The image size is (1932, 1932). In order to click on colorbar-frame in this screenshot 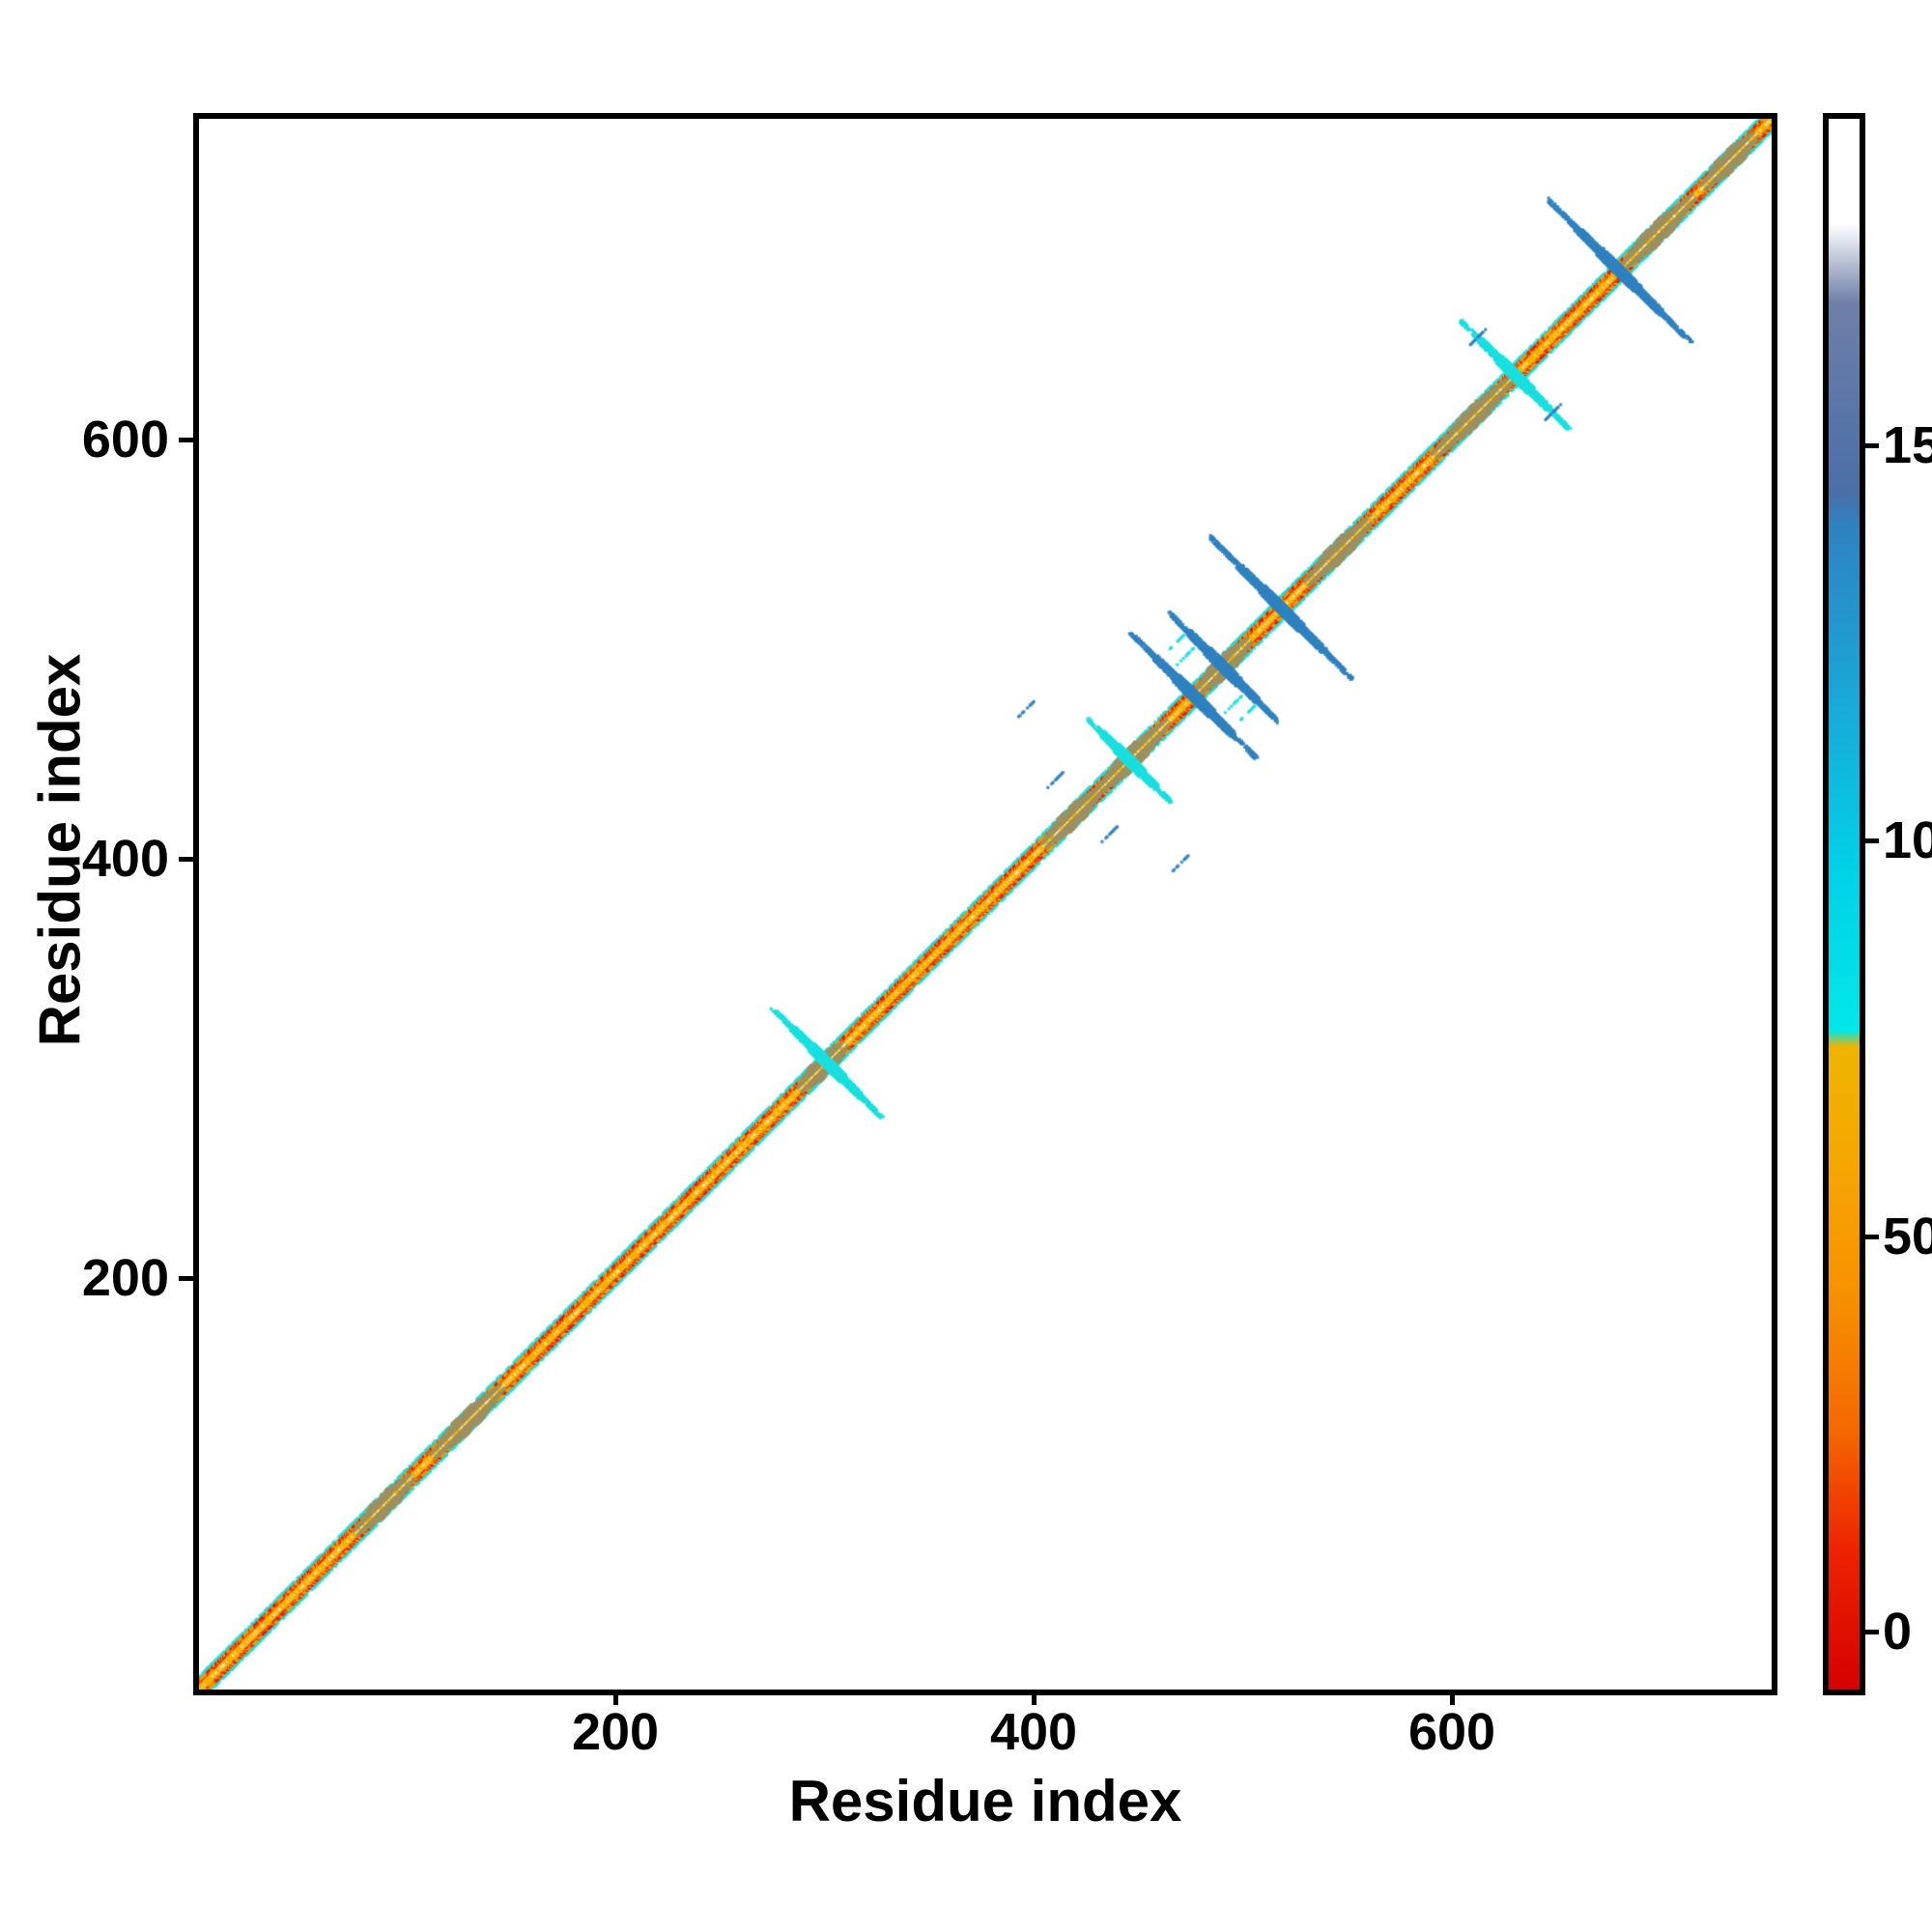, I will do `click(1844, 904)`.